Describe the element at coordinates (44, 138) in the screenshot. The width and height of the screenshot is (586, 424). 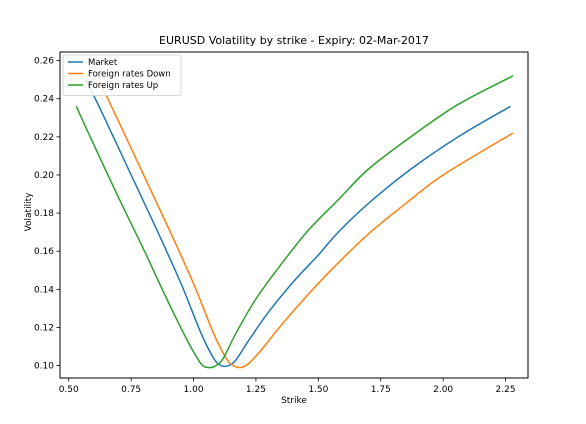
I see `y-tick-label: 0.22` at that location.